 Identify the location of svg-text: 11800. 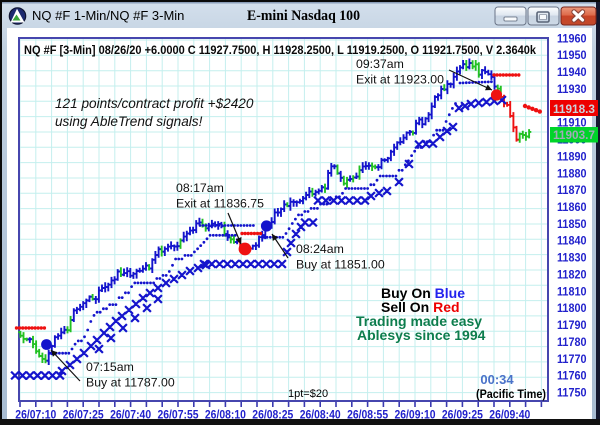
(572, 308).